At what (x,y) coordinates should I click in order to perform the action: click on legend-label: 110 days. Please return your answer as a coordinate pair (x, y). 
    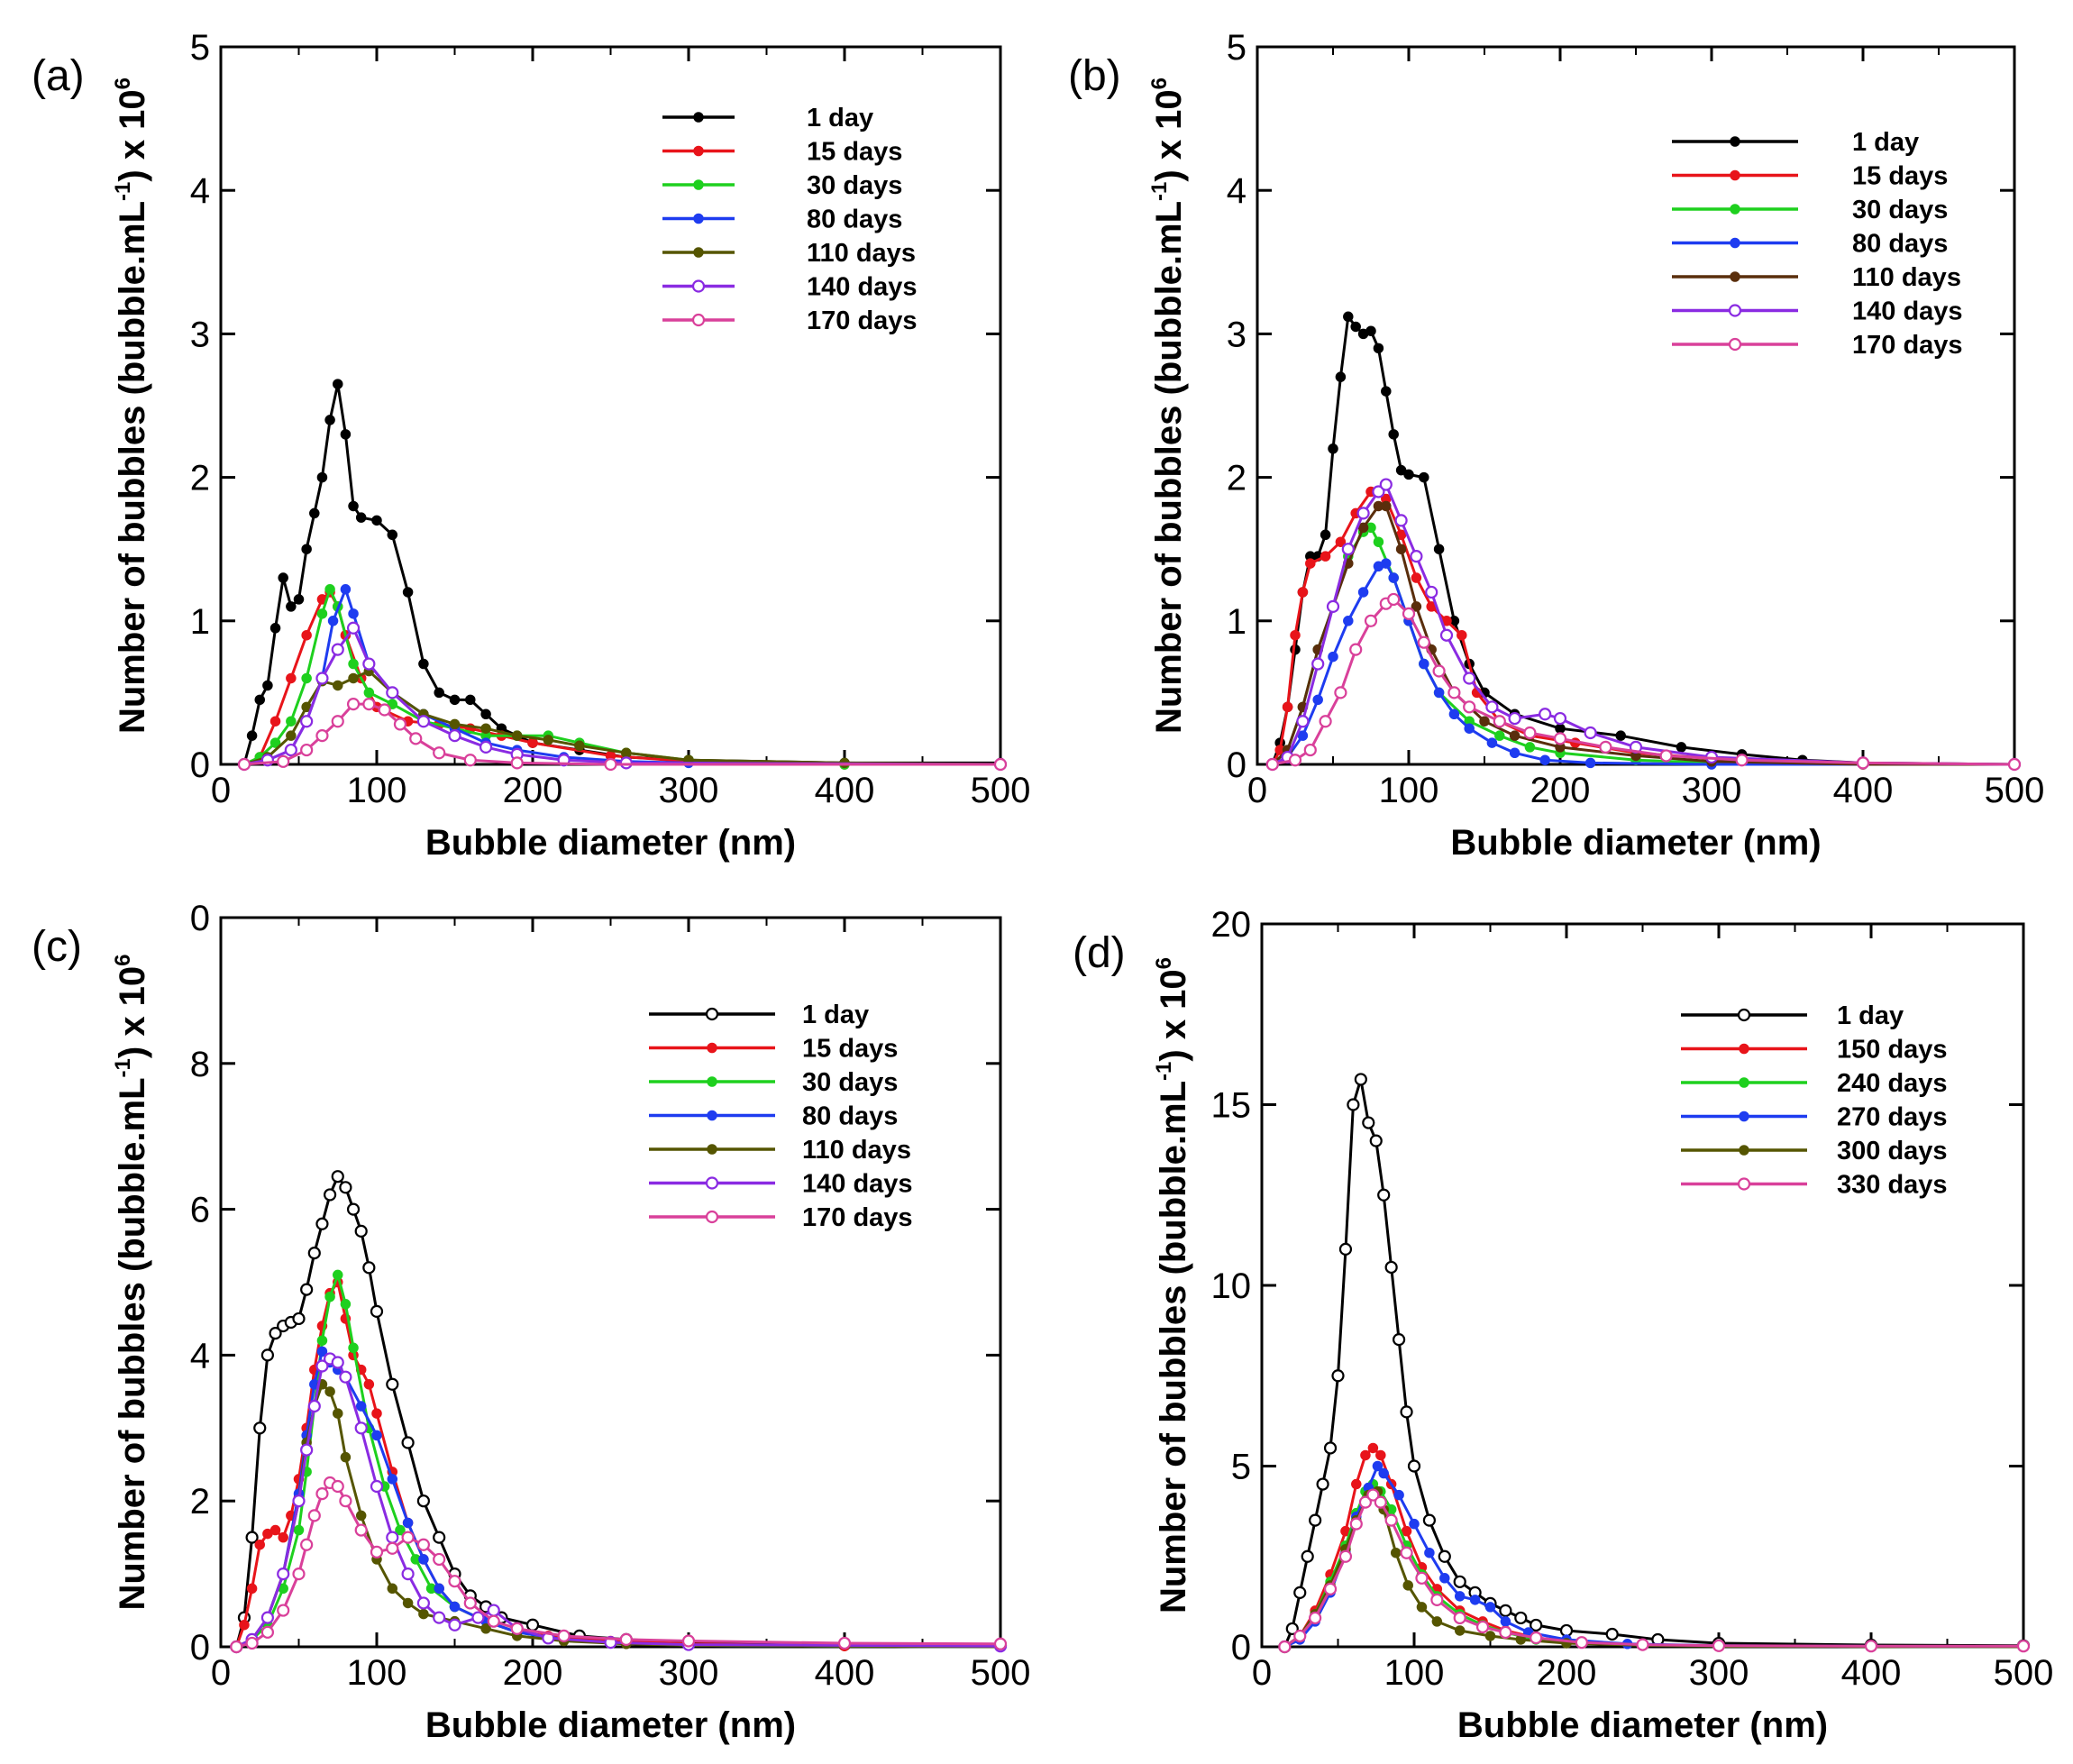
    Looking at the image, I should click on (856, 1150).